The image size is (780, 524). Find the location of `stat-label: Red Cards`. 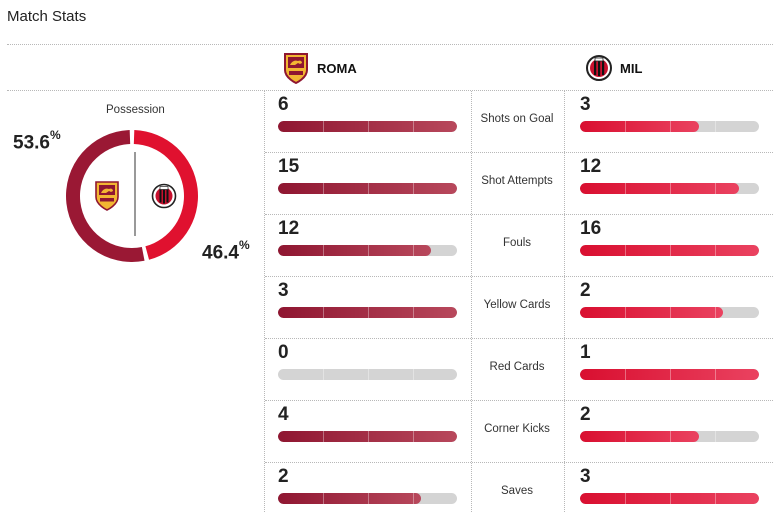

stat-label: Red Cards is located at coordinates (517, 367).